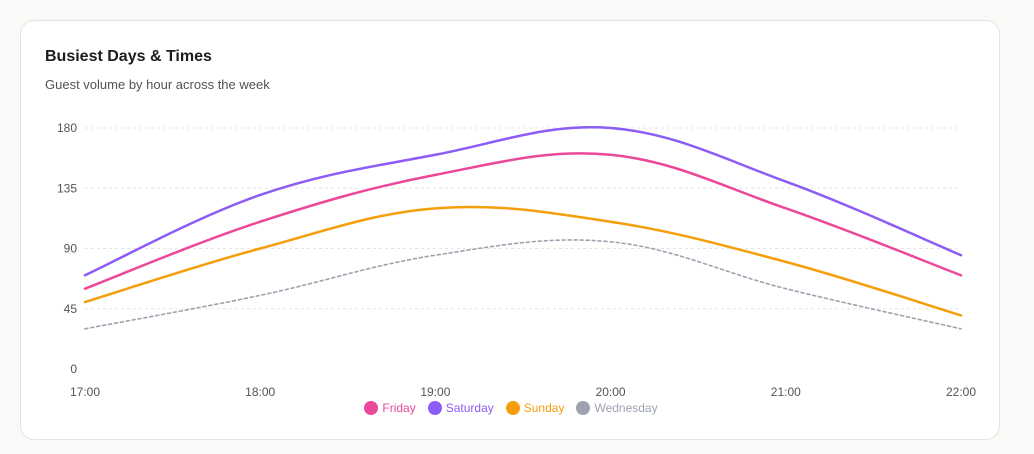 The width and height of the screenshot is (1034, 454). What do you see at coordinates (157, 84) in the screenshot?
I see `chart-subtitle: Guest volume by hour across the week` at bounding box center [157, 84].